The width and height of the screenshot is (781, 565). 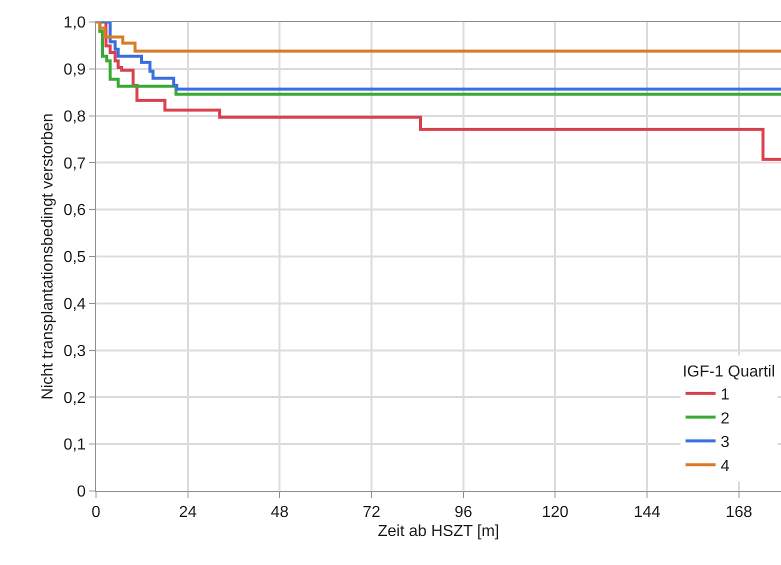 I want to click on x-tick-label: 0, so click(x=96, y=513).